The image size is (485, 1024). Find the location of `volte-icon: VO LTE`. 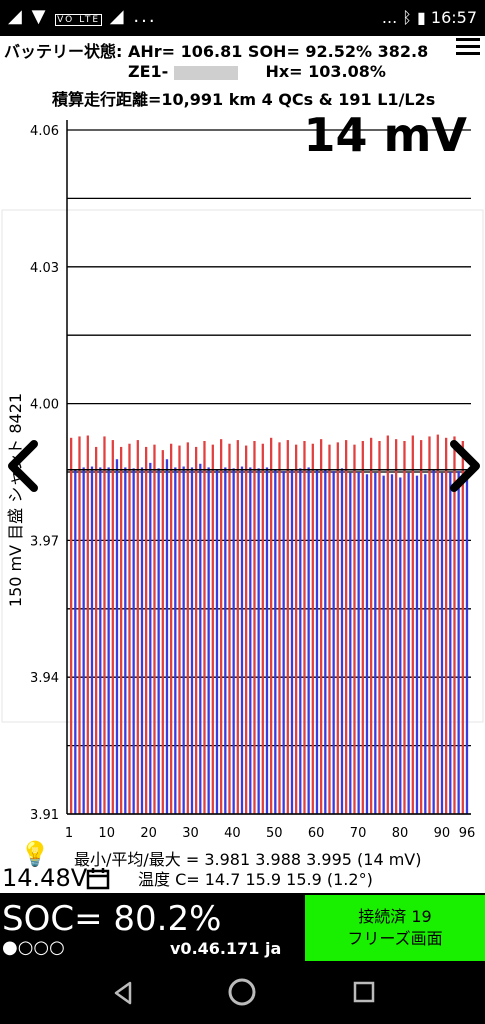

volte-icon: VO LTE is located at coordinates (79, 20).